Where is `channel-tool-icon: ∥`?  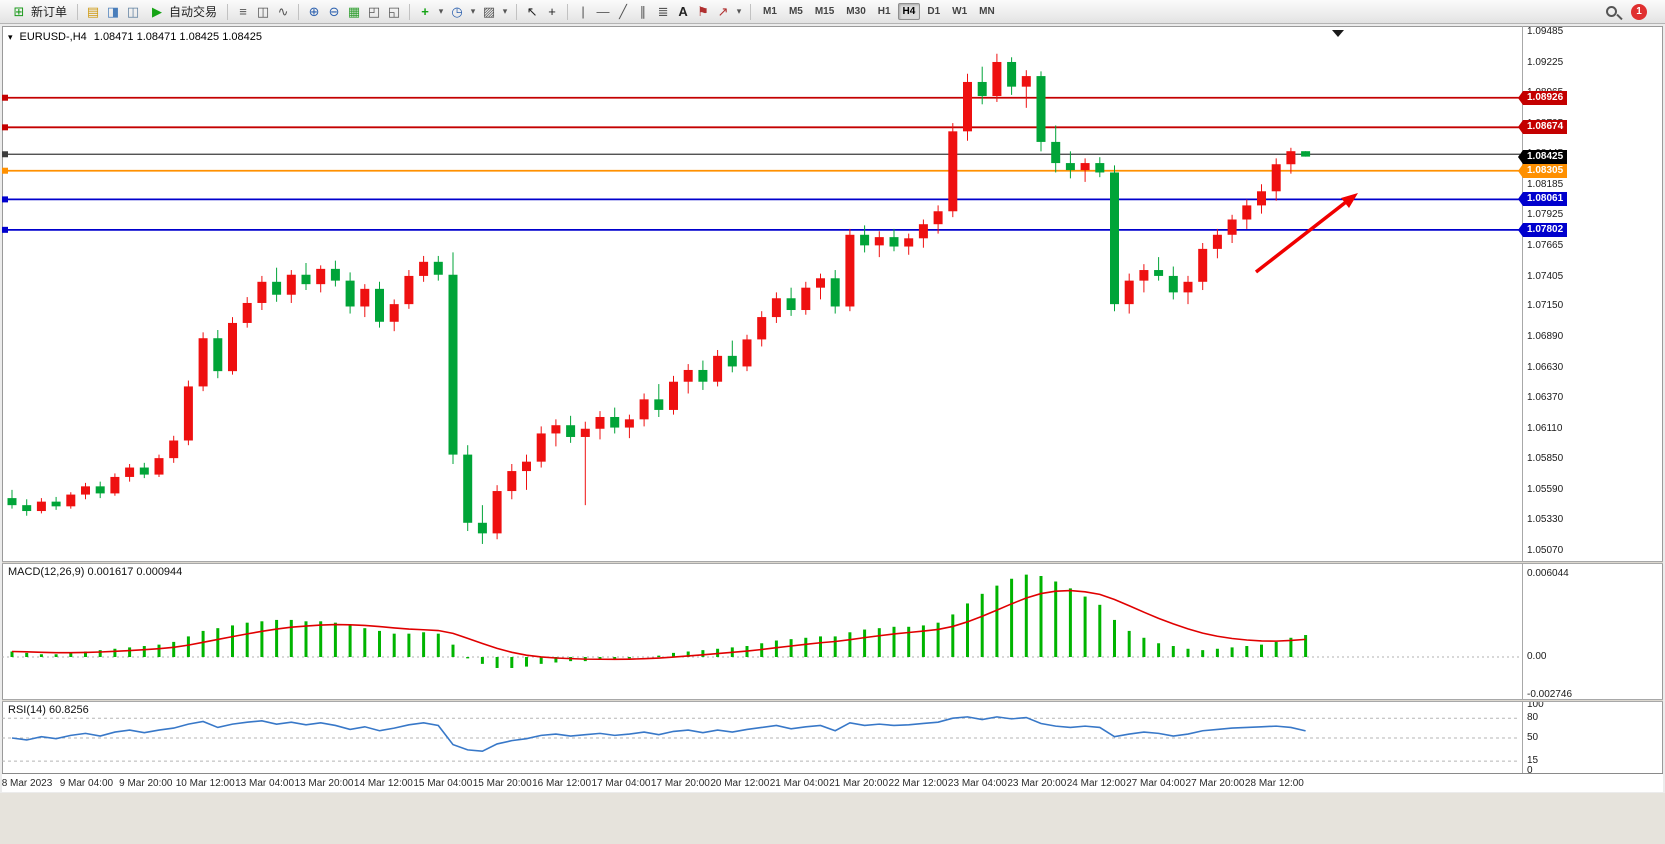
channel-tool-icon: ∥ is located at coordinates (643, 11).